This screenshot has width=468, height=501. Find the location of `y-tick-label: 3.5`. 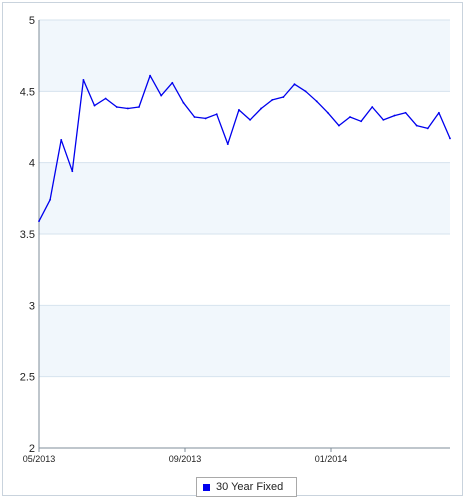

y-tick-label: 3.5 is located at coordinates (27, 235).